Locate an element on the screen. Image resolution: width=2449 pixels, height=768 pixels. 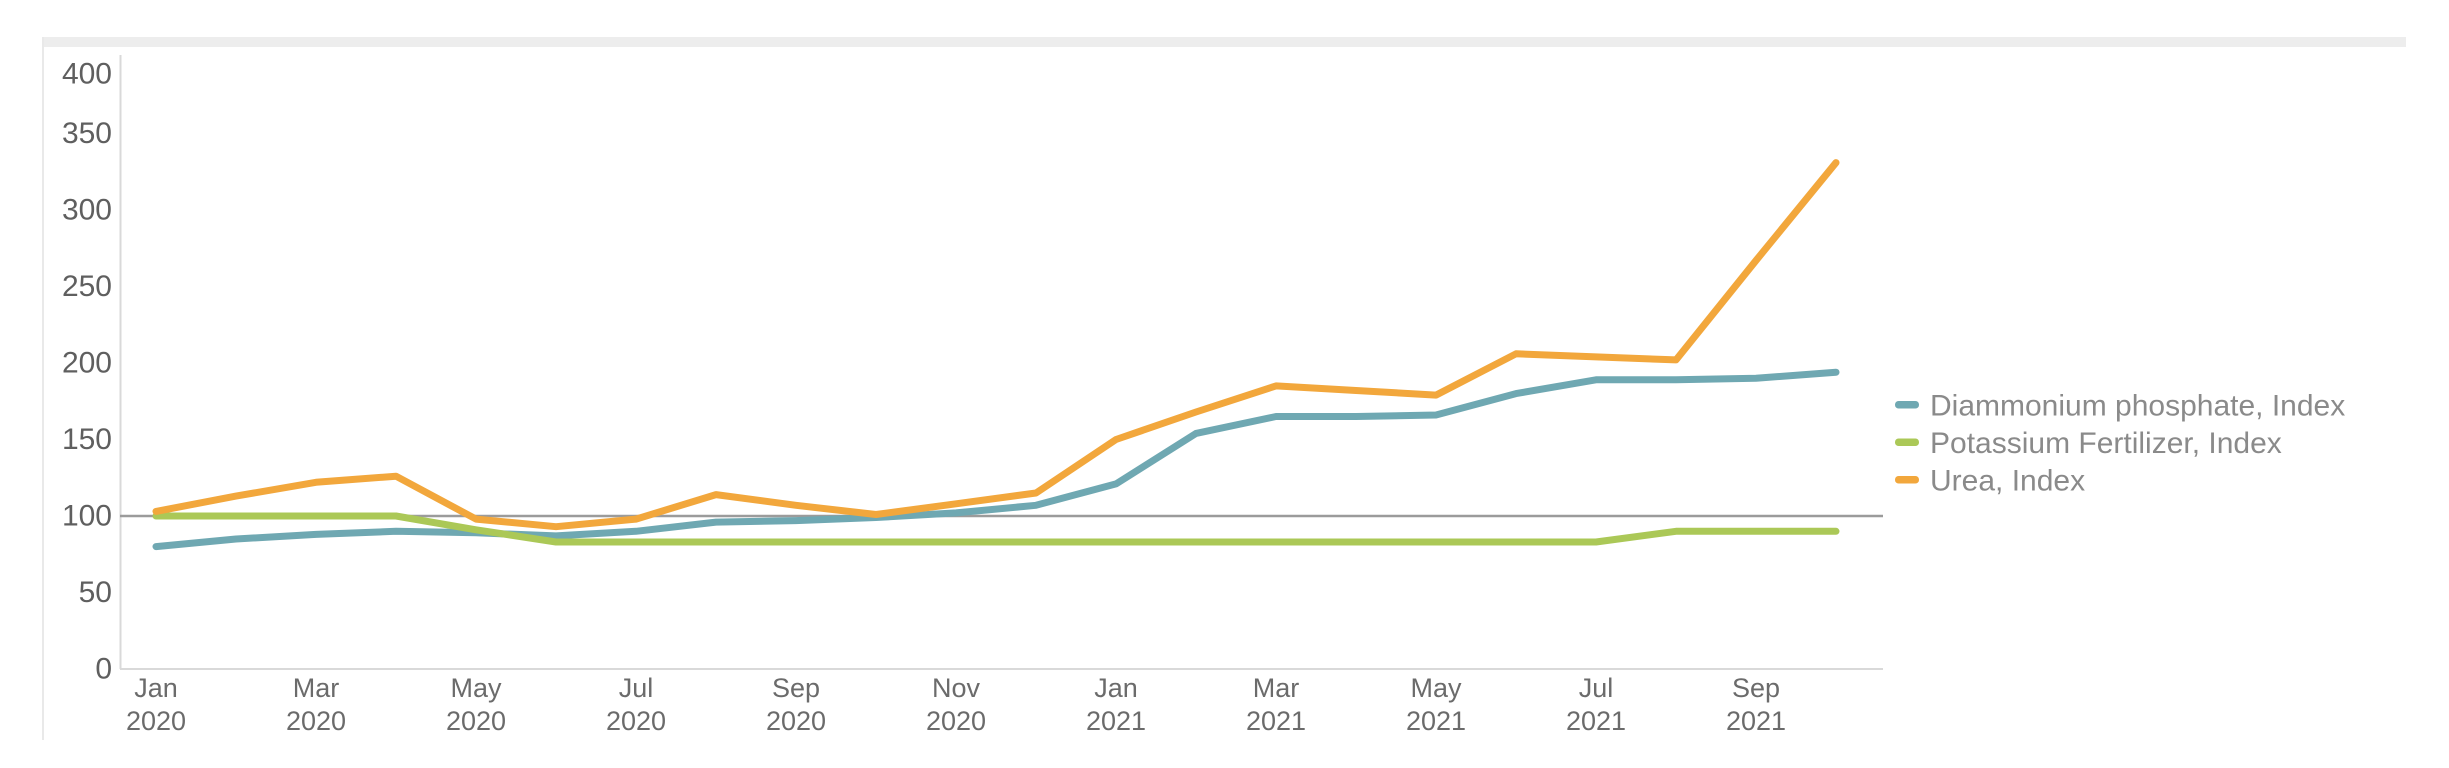
y-tick-label: 200 is located at coordinates (87, 363).